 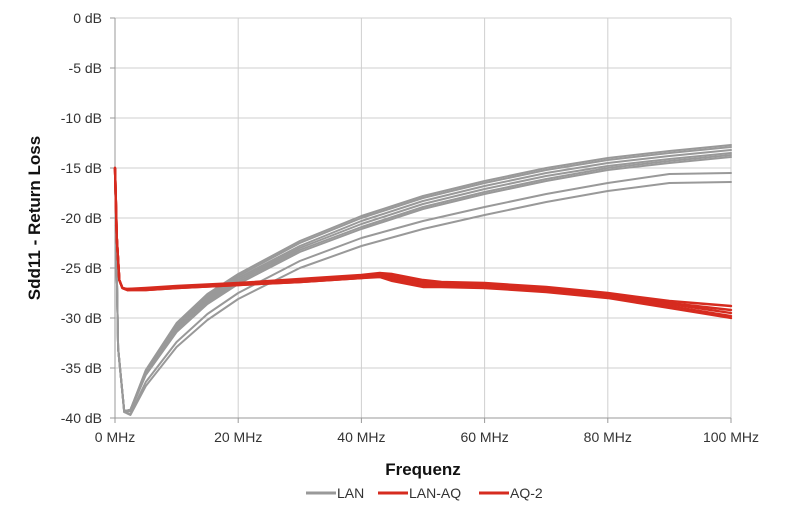 I want to click on y-tick-label: -15 dB, so click(x=81, y=168).